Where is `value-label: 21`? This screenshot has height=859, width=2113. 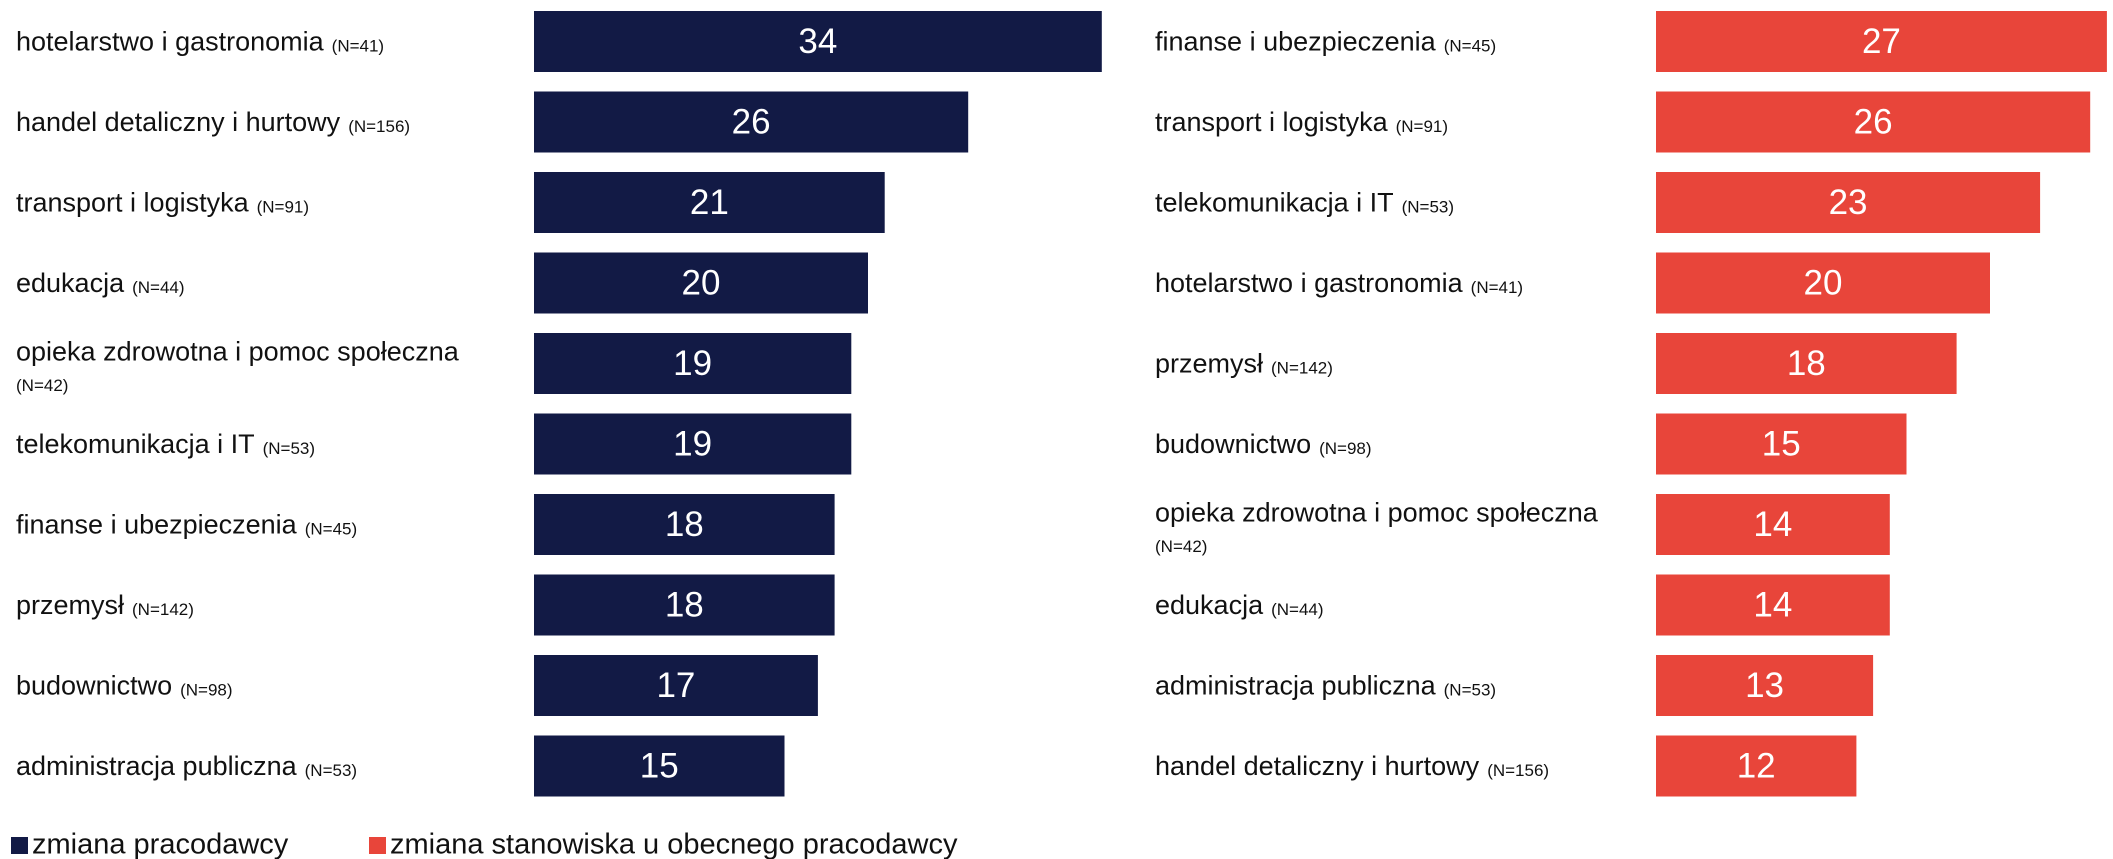
value-label: 21 is located at coordinates (709, 202).